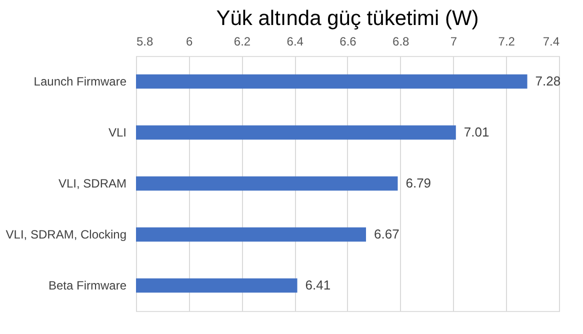  I want to click on data-label: 6.67, so click(387, 234).